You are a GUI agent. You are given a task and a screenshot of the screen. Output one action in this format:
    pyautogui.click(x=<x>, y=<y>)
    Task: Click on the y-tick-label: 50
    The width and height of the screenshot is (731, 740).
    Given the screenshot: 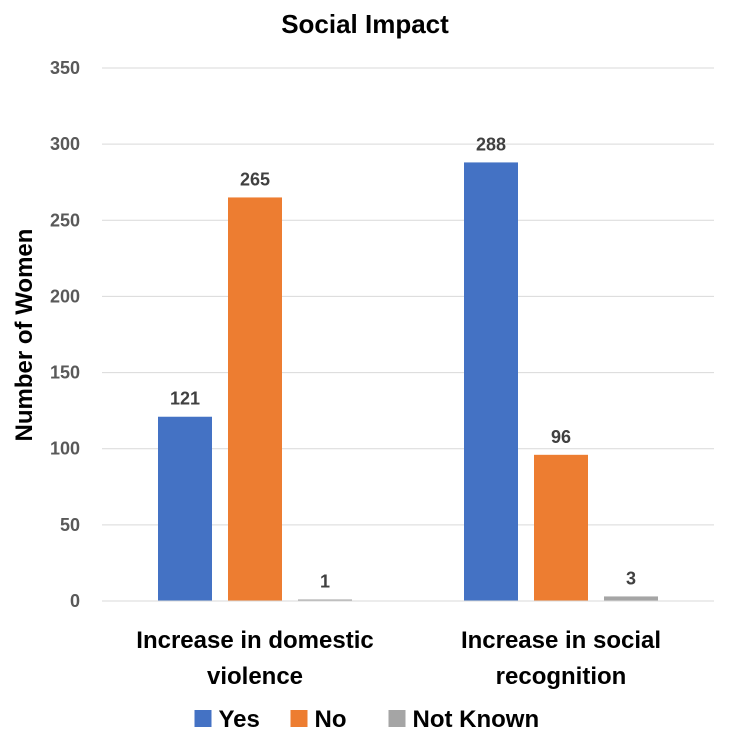 What is the action you would take?
    pyautogui.click(x=70, y=525)
    